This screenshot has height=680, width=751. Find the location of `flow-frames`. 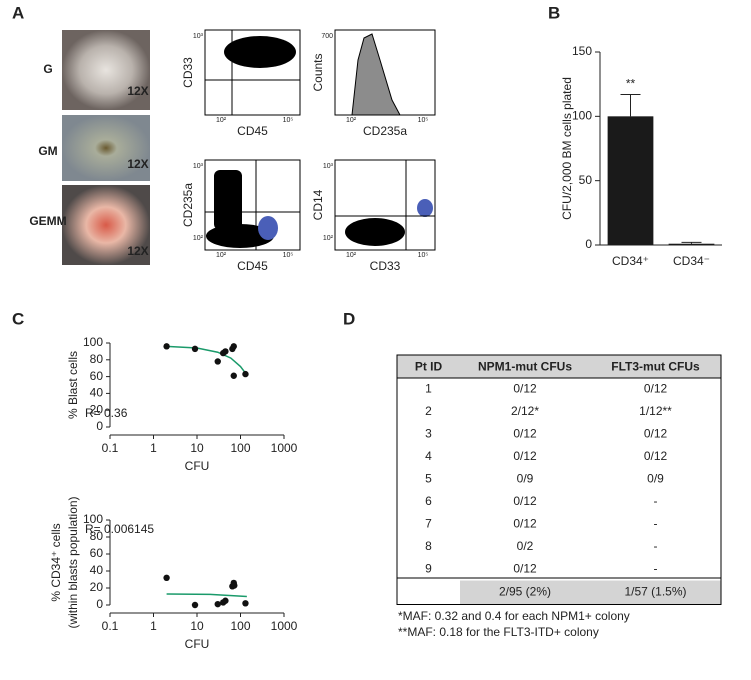

flow-frames is located at coordinates (320, 140).